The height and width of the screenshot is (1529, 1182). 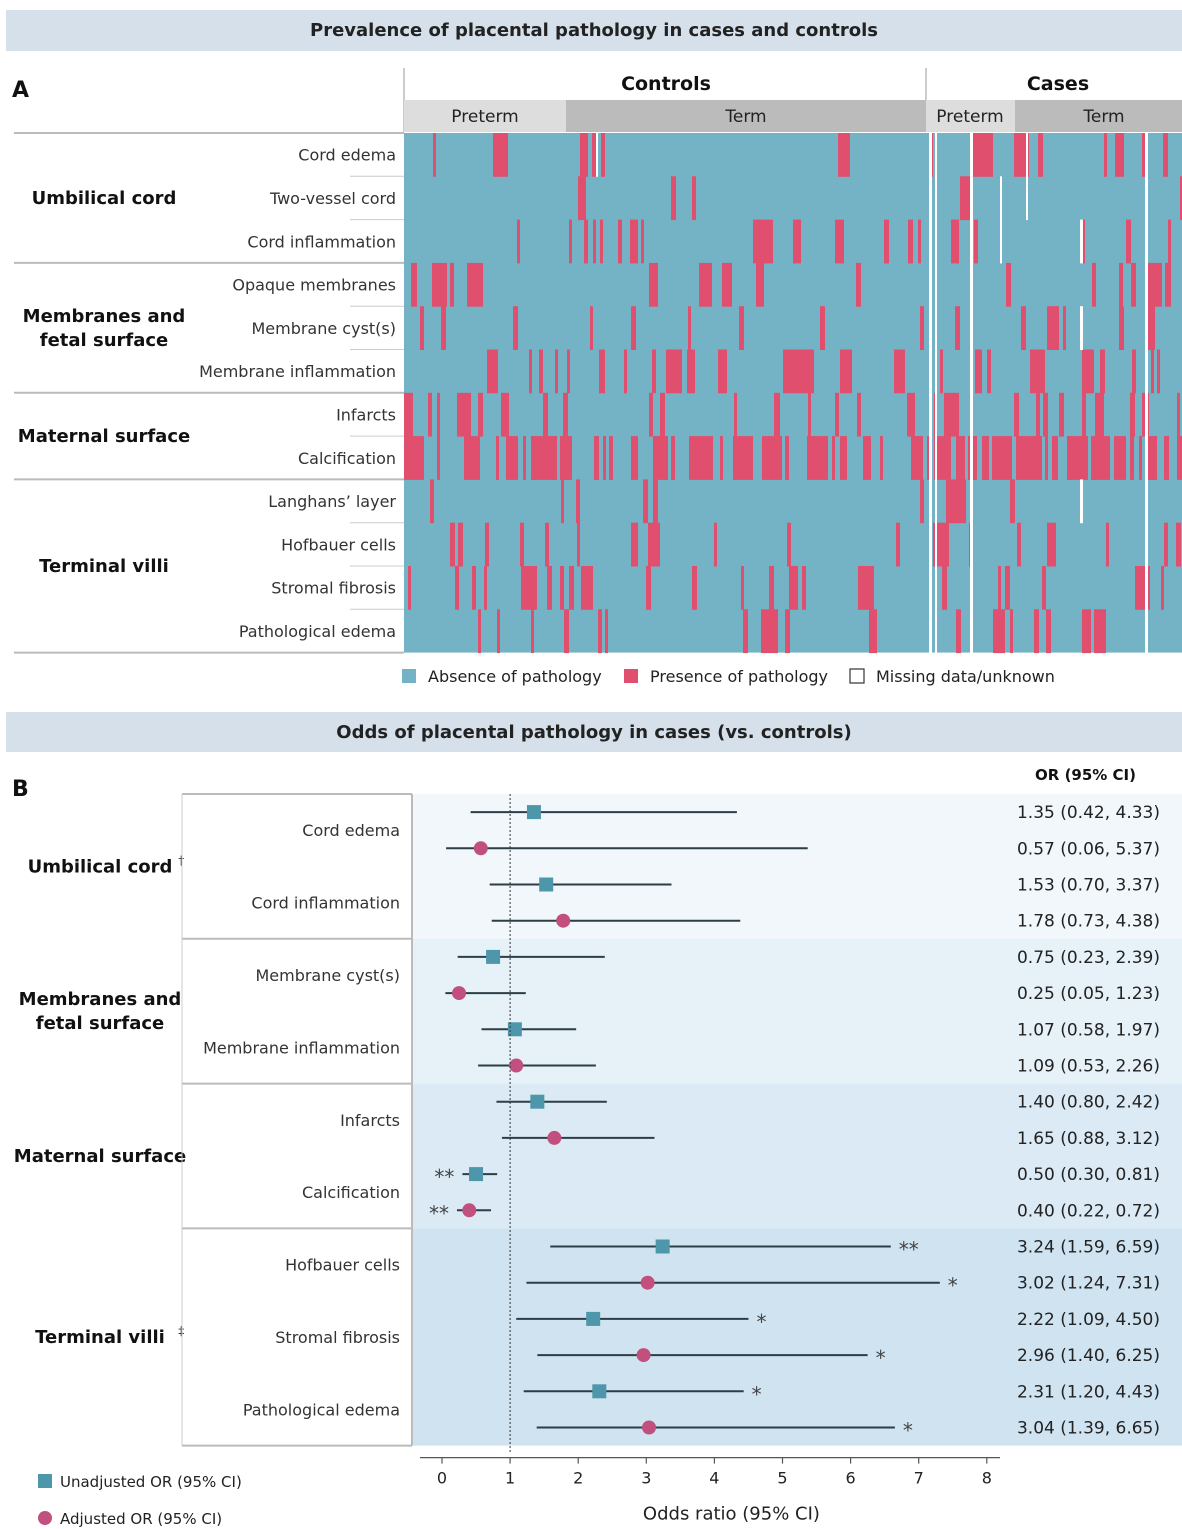 I want to click on item-label: Membrane cyst(s), so click(x=327, y=975).